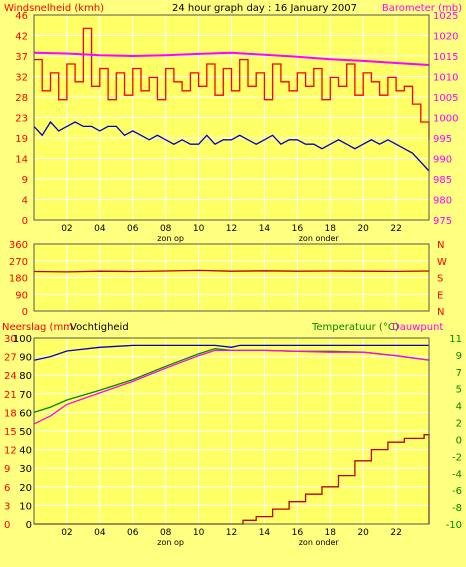 The width and height of the screenshot is (466, 567). I want to click on wind-x-tick-label: 16, so click(298, 229).